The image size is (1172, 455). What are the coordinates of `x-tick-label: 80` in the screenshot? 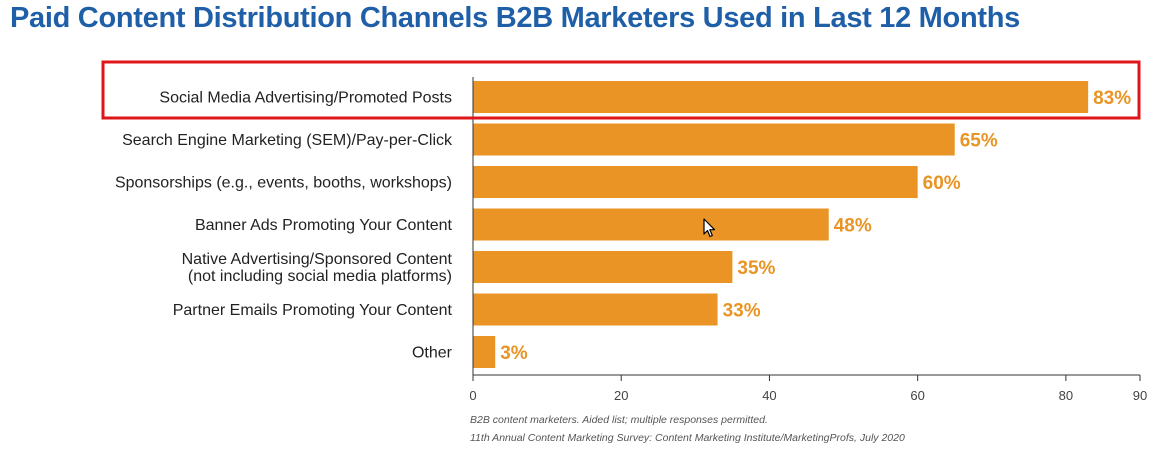 It's located at (1066, 395).